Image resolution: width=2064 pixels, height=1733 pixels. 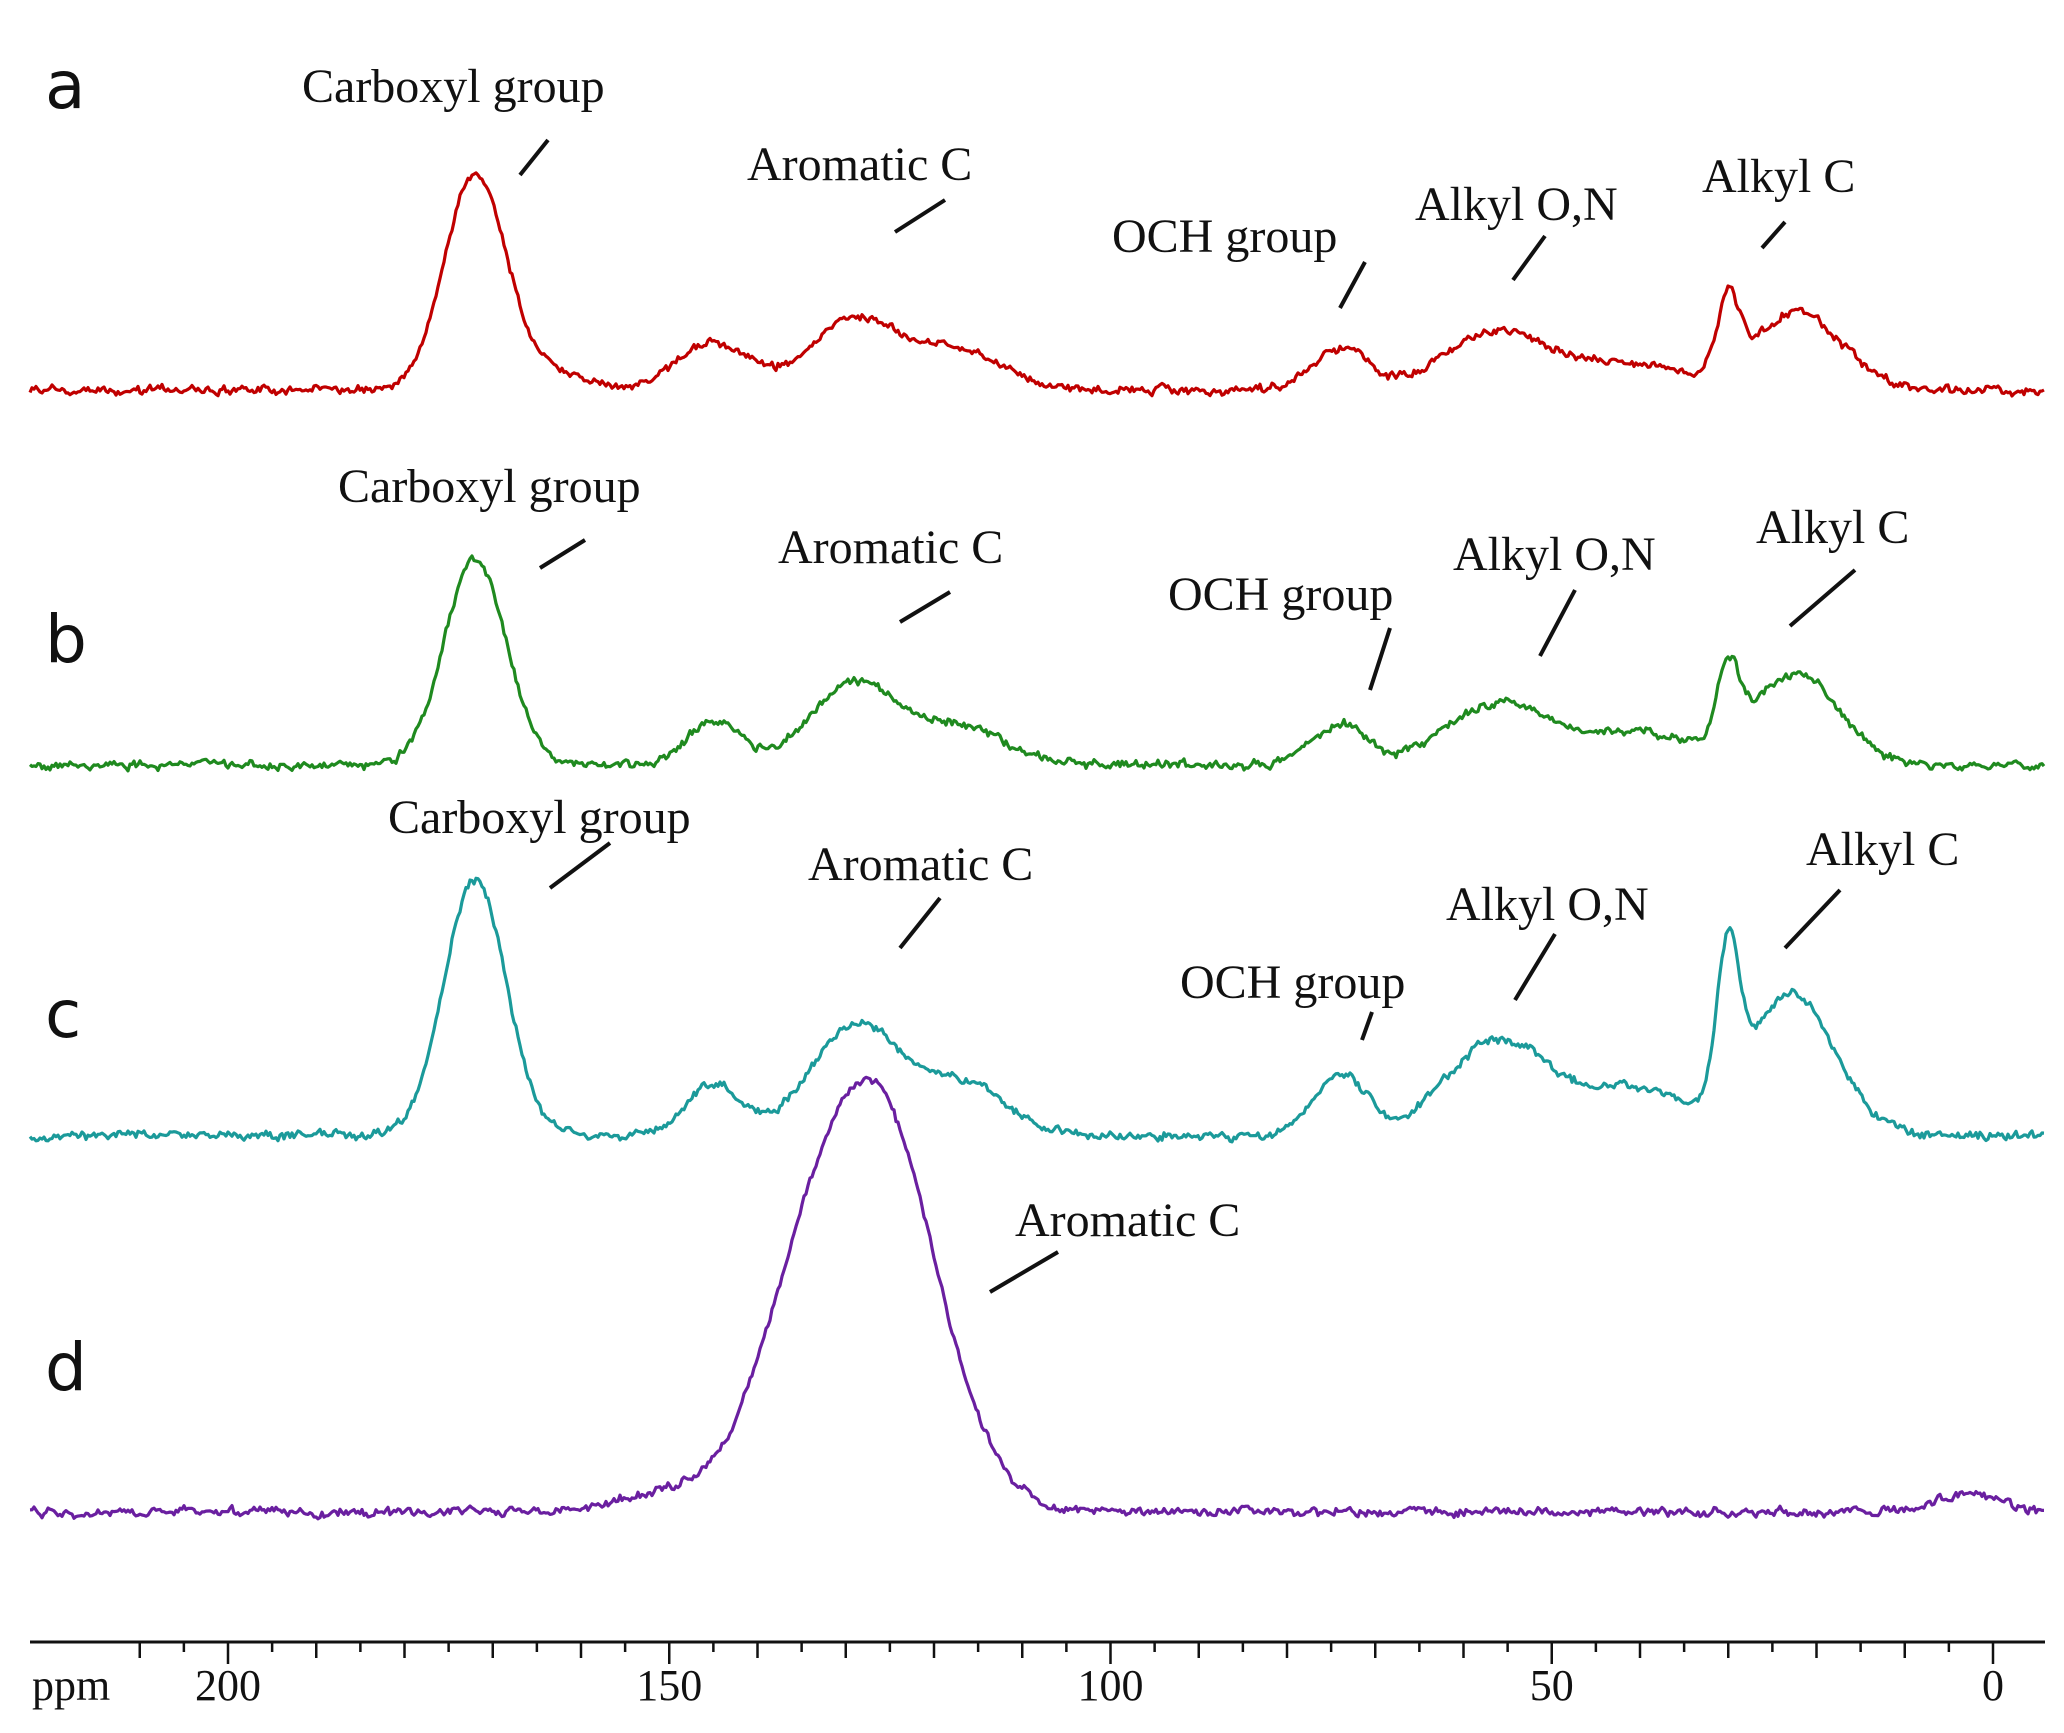 I want to click on leader-aromatic-d, so click(x=1024, y=1272).